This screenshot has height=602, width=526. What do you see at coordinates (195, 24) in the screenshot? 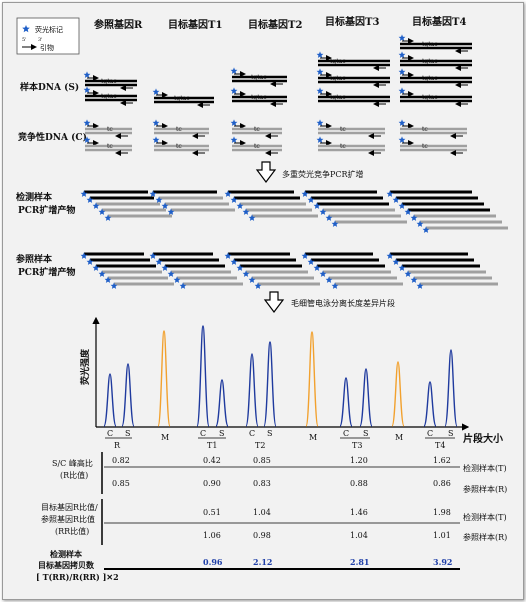
I see `column-header-t1: 目标基因T1` at bounding box center [195, 24].